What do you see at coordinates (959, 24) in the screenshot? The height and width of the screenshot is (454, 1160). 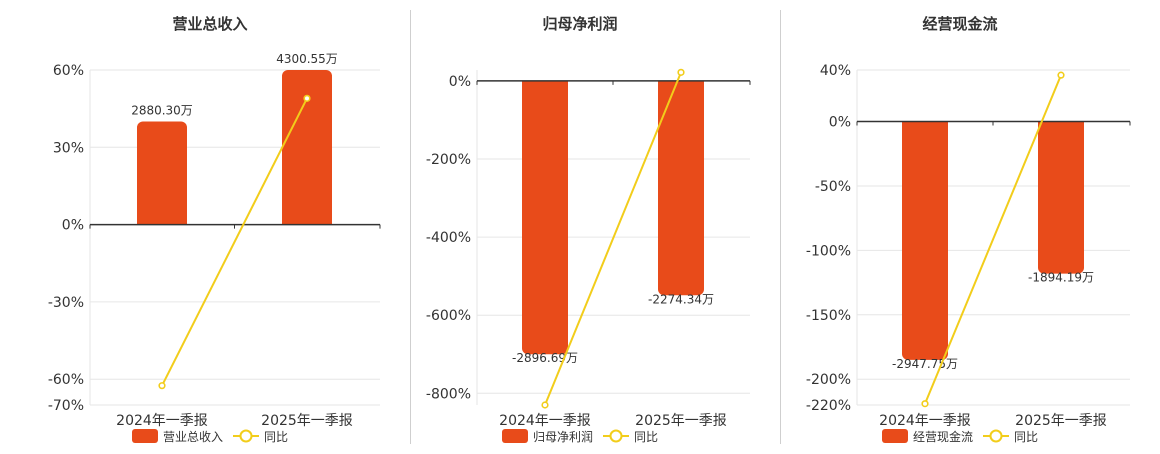 I see `chart-title: 经营现金流` at bounding box center [959, 24].